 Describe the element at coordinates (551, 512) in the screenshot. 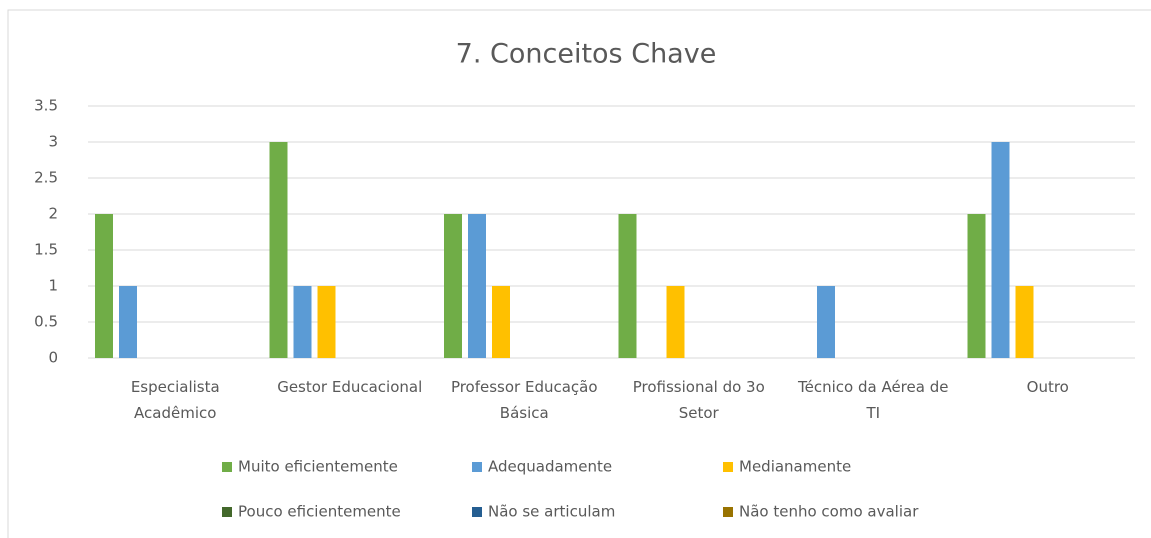

I see `legend-label: Não se articulam` at that location.